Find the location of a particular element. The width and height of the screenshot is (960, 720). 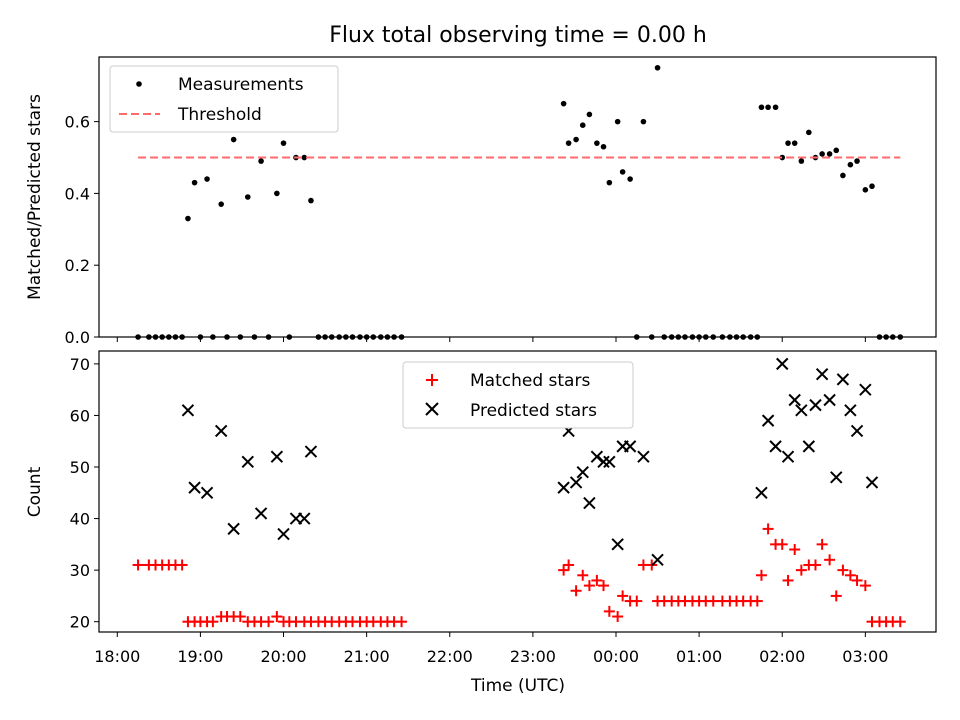

bottom-y-axis-label: Count is located at coordinates (35, 491).